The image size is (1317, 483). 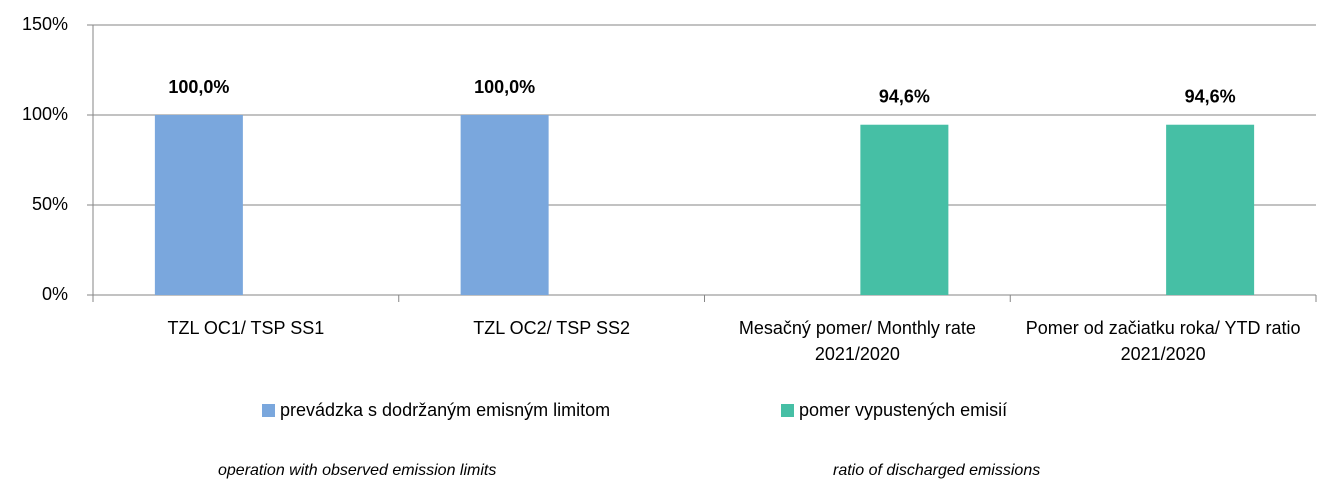 What do you see at coordinates (551, 328) in the screenshot?
I see `x-tick-label: TZL OC2/ TSP SS2` at bounding box center [551, 328].